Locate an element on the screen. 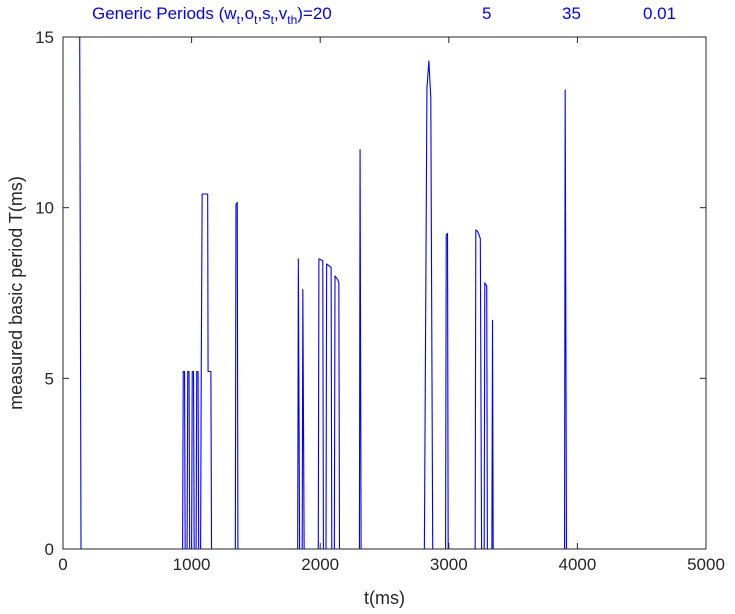  title-sub-v: th is located at coordinates (292, 20).